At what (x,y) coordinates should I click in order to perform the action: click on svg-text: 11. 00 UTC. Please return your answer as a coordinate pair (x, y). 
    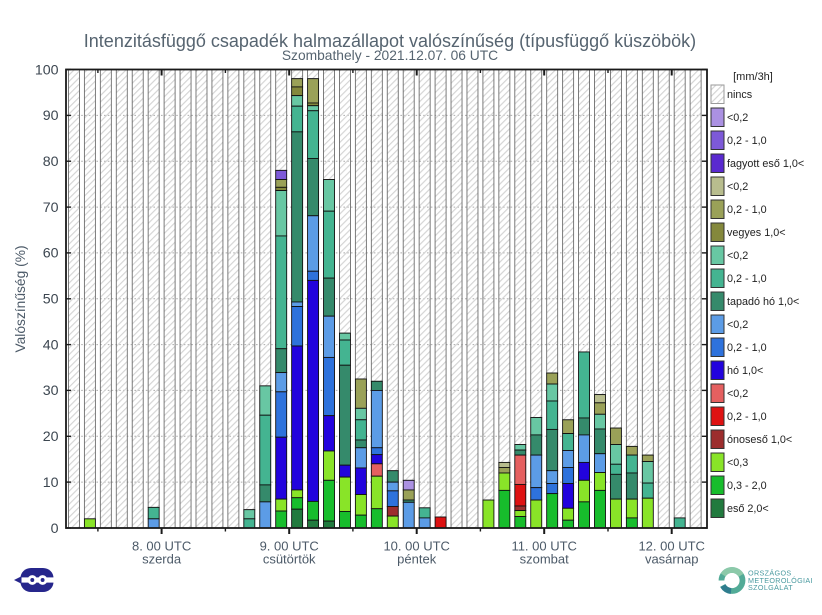
    Looking at the image, I should click on (544, 546).